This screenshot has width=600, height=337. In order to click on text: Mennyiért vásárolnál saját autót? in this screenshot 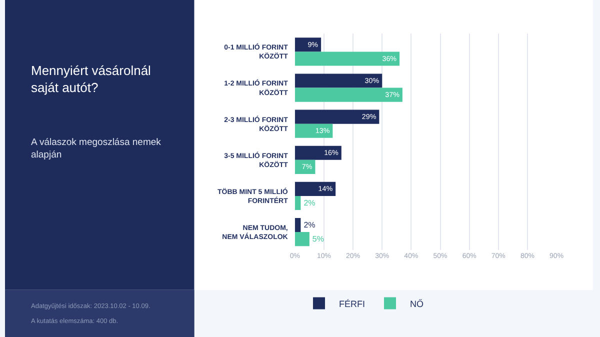, I will do `click(91, 79)`.